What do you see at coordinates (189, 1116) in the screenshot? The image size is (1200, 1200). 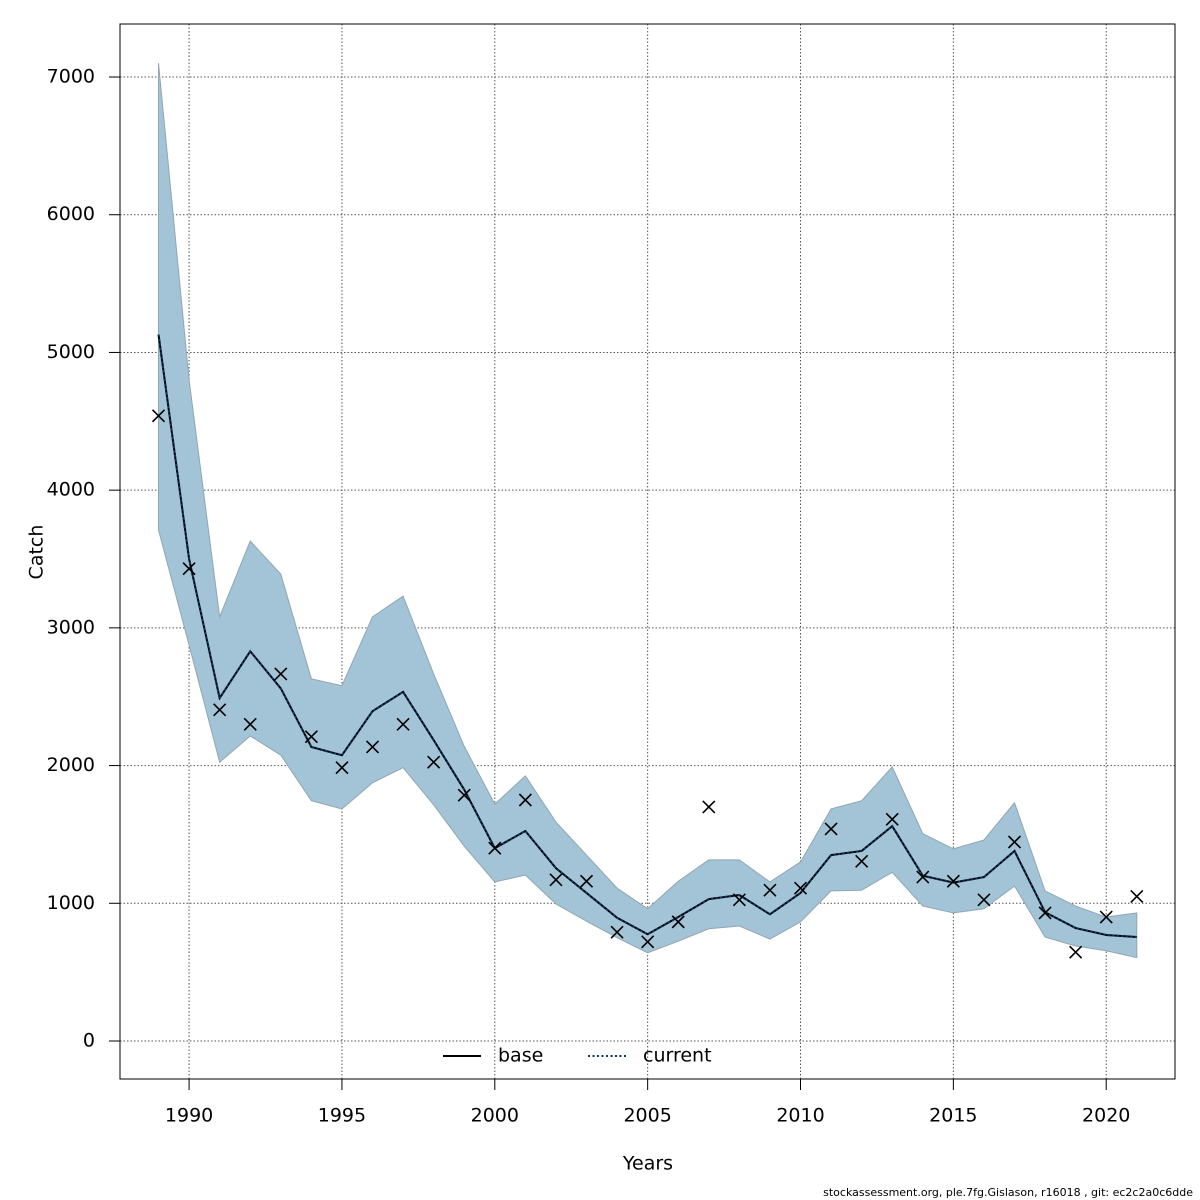 I see `x-tick-label: 1990` at bounding box center [189, 1116].